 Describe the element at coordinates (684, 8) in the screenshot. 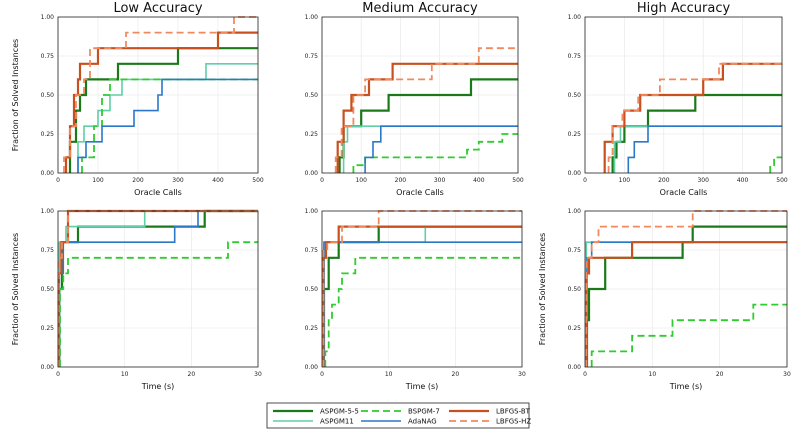

I see `panel-title: High Accuracy` at that location.